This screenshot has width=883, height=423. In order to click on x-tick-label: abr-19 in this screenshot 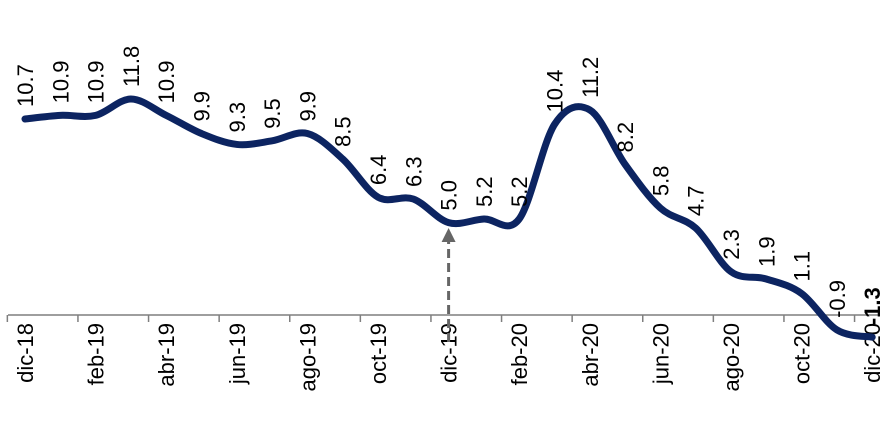, I will do `click(166, 355)`.